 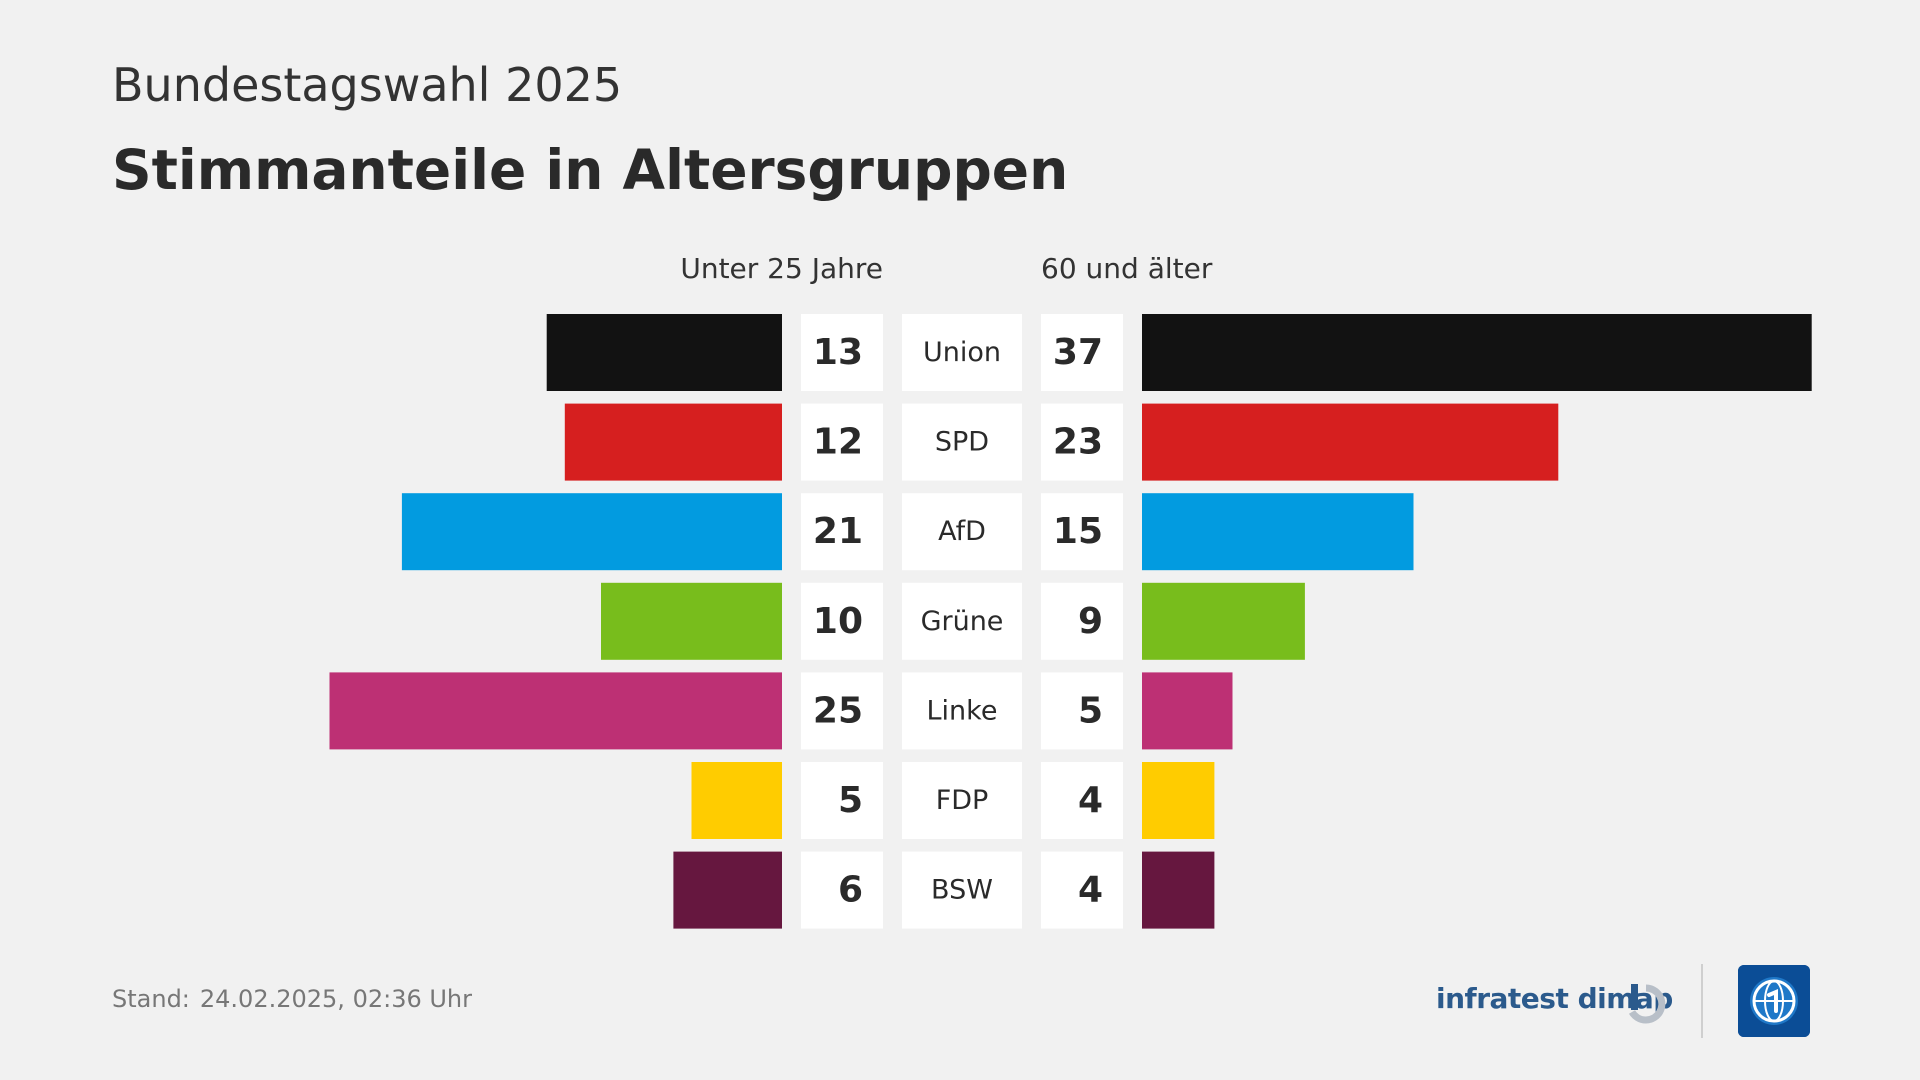 I want to click on party-label-linke: Linke, so click(x=962, y=710).